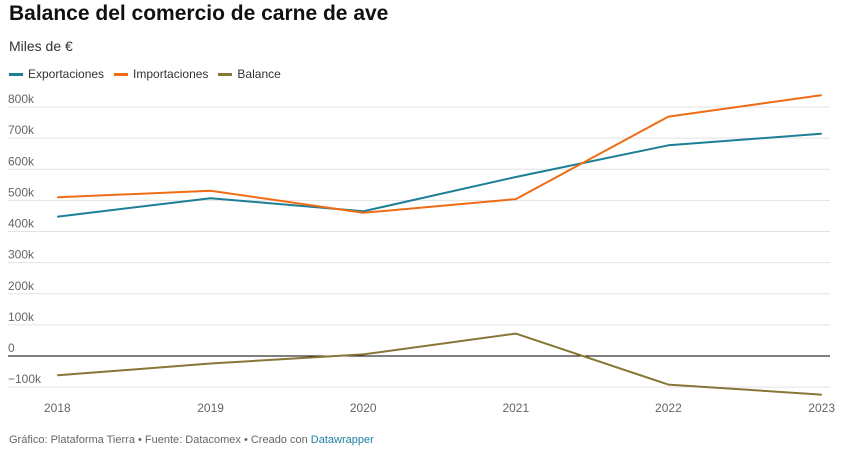 This screenshot has width=844, height=456. Describe the element at coordinates (821, 408) in the screenshot. I see `x-tick-label: 2023` at that location.